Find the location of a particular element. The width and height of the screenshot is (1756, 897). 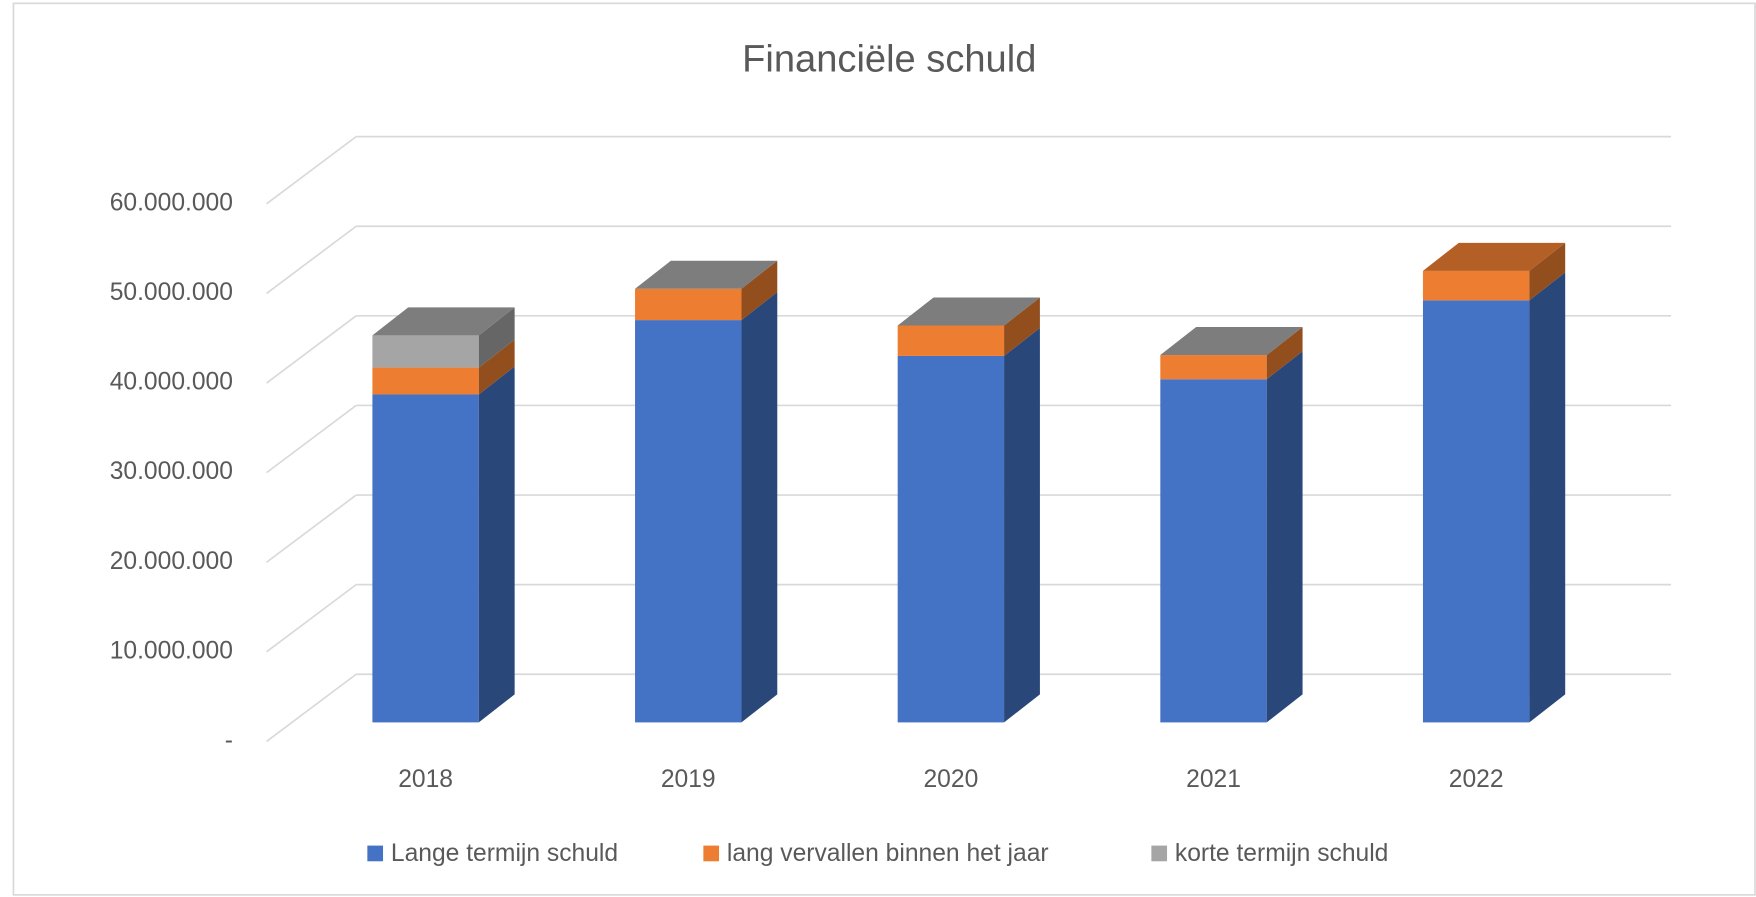

y-tick-label: 60.000.000 is located at coordinates (171, 202).